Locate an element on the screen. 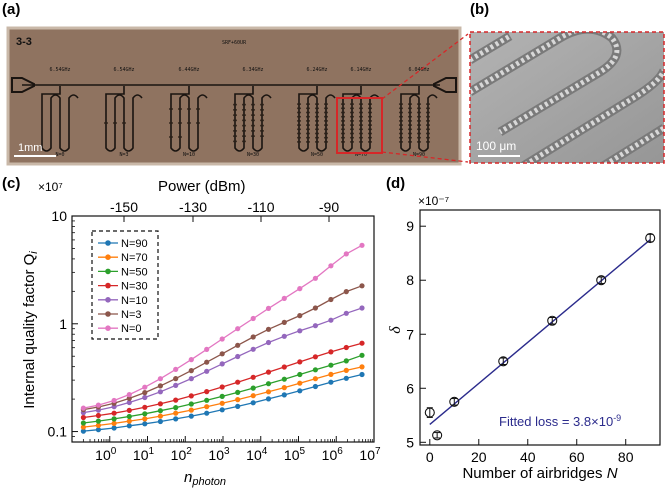 The image size is (670, 488). airbridge-count-label: N=3 is located at coordinates (123, 155).